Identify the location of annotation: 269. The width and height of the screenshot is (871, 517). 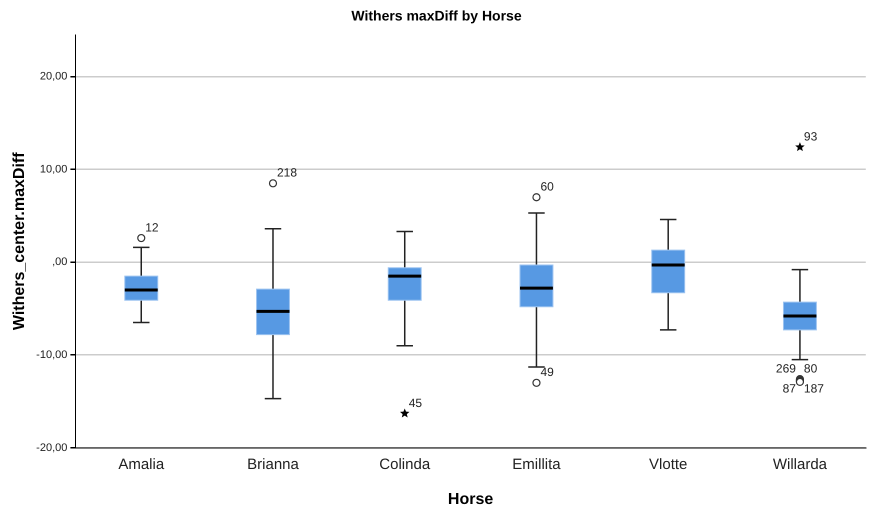
(786, 368).